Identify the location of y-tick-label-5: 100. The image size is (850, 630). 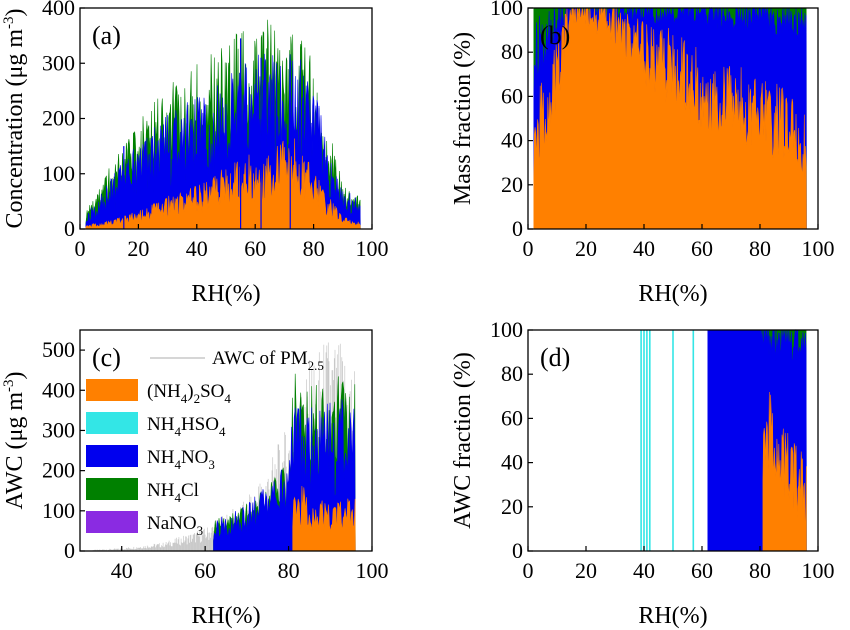
(506, 329).